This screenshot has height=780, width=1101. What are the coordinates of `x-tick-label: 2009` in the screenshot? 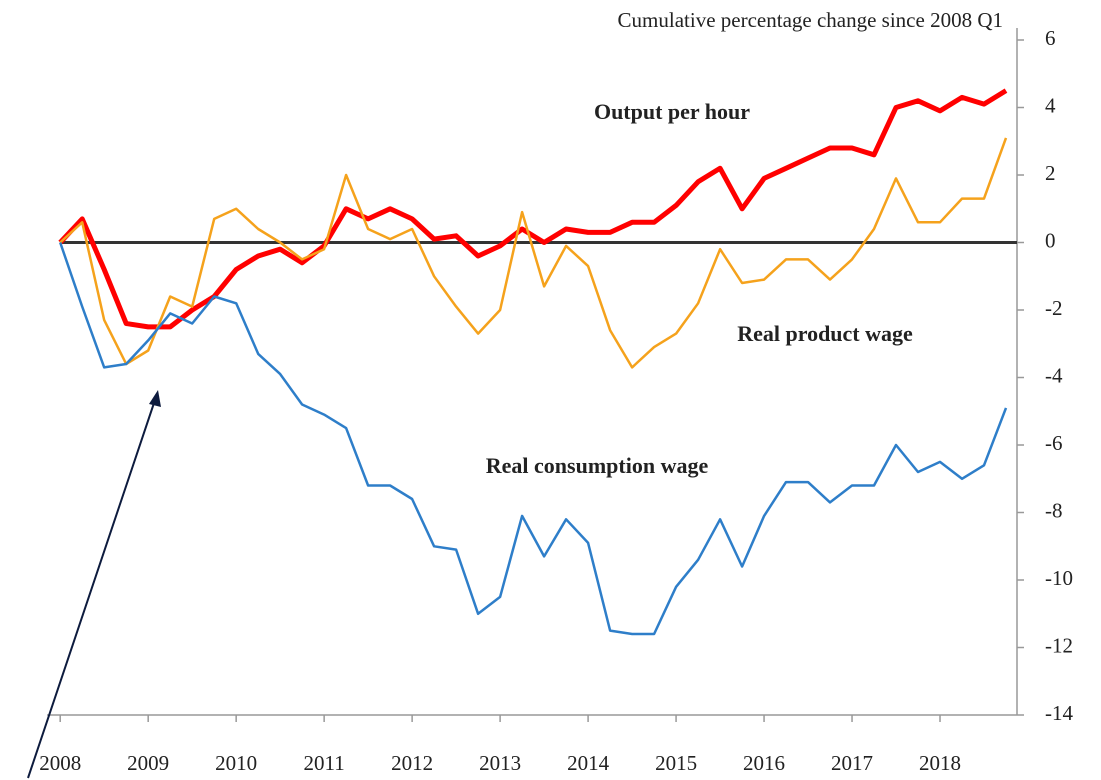 It's located at (148, 763).